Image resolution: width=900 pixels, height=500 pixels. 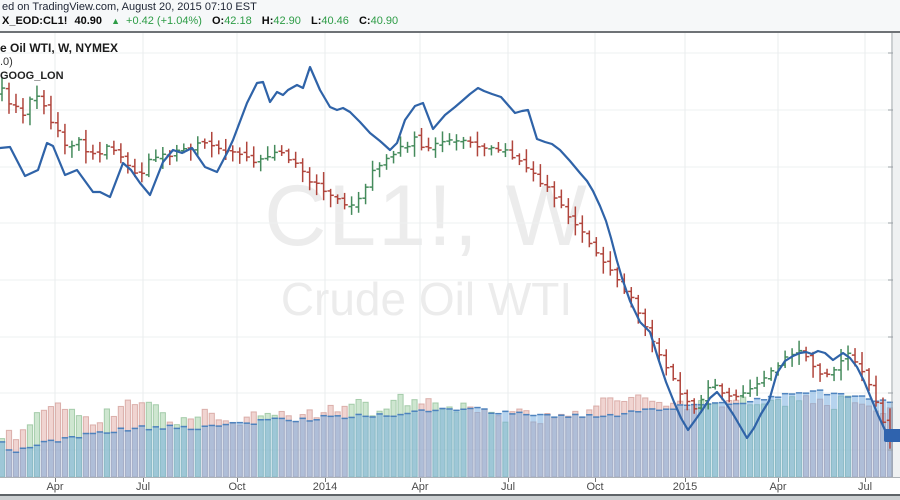 I want to click on close-label: C:, so click(x=364, y=21).